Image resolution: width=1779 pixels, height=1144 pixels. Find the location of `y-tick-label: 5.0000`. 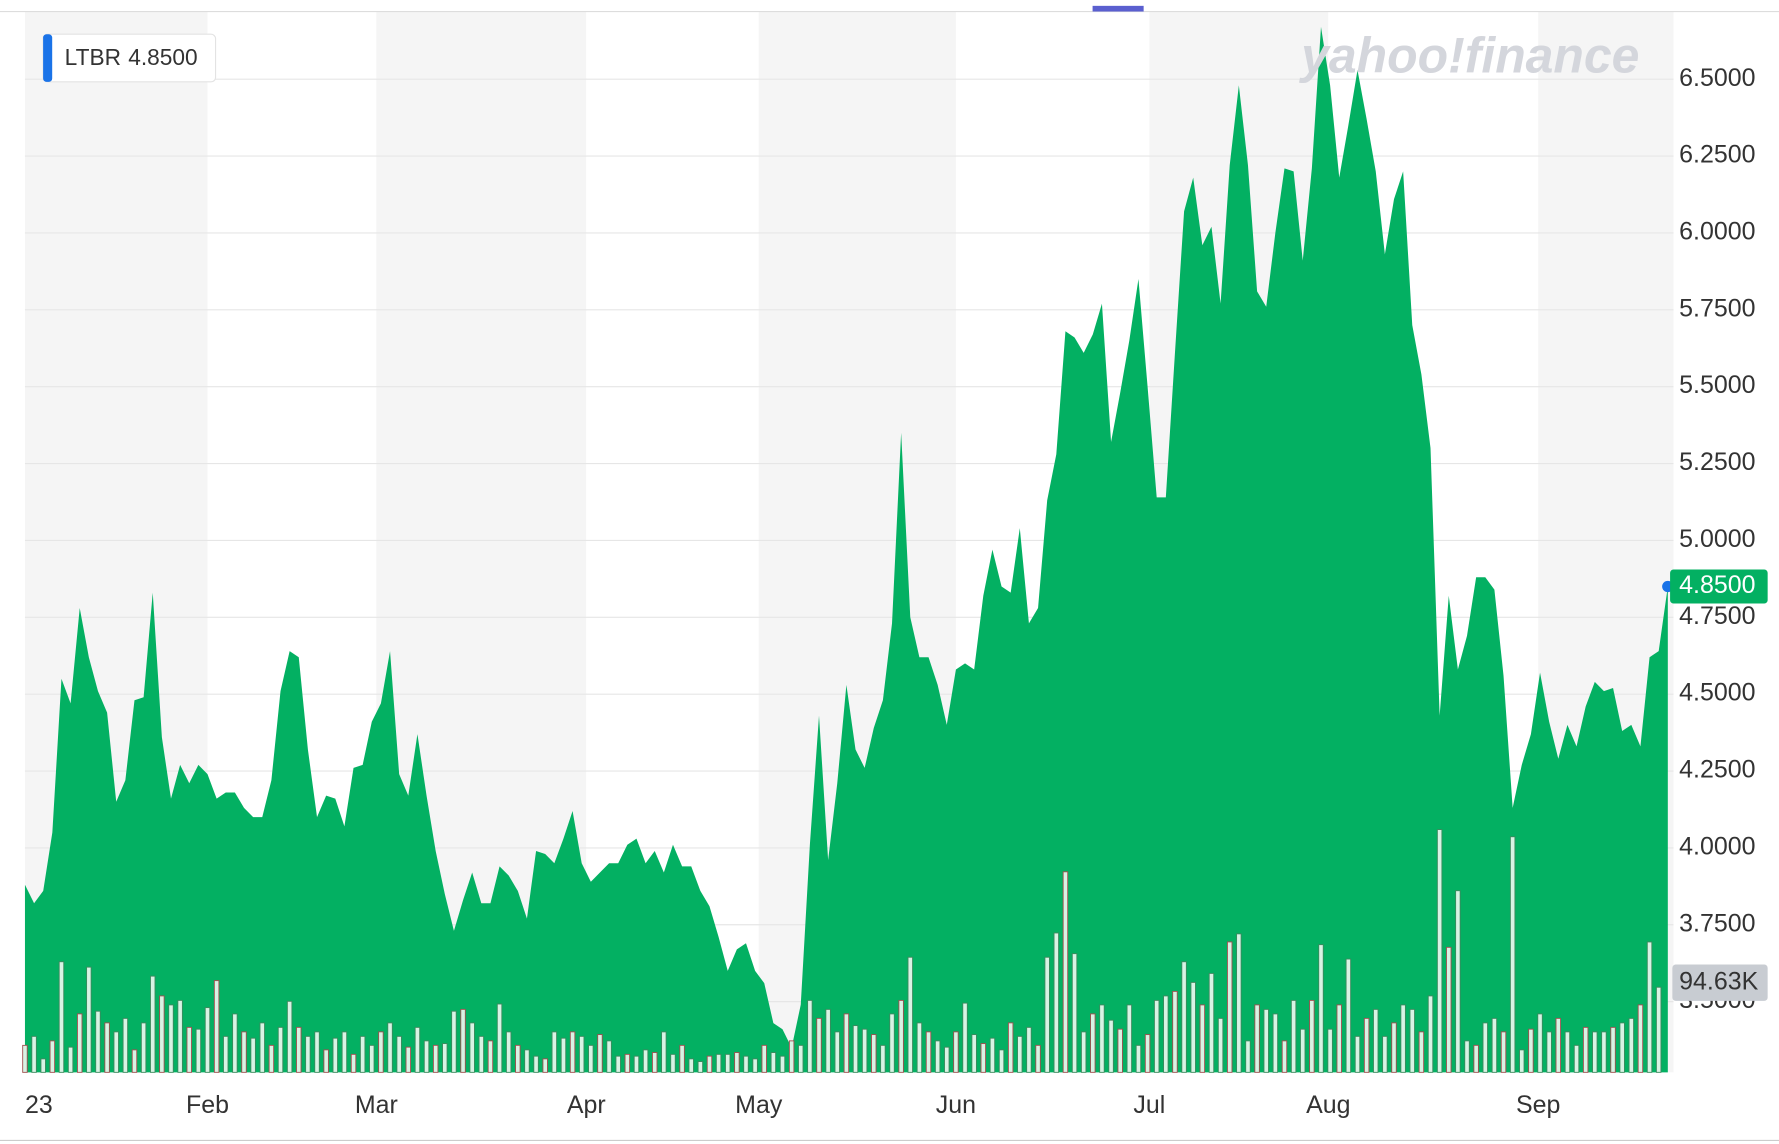

y-tick-label: 5.0000 is located at coordinates (1717, 539).